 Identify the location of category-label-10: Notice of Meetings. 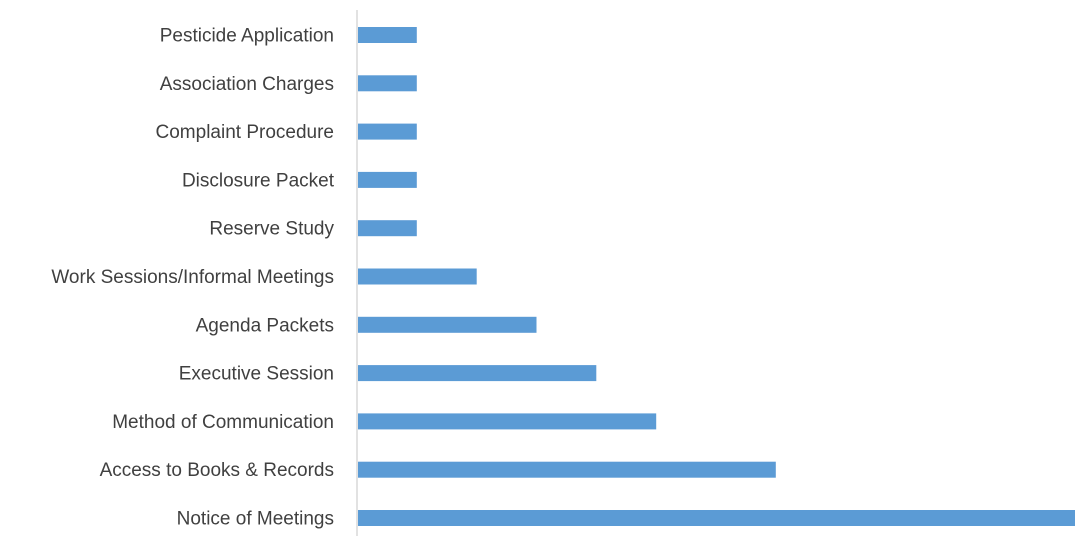
(255, 519).